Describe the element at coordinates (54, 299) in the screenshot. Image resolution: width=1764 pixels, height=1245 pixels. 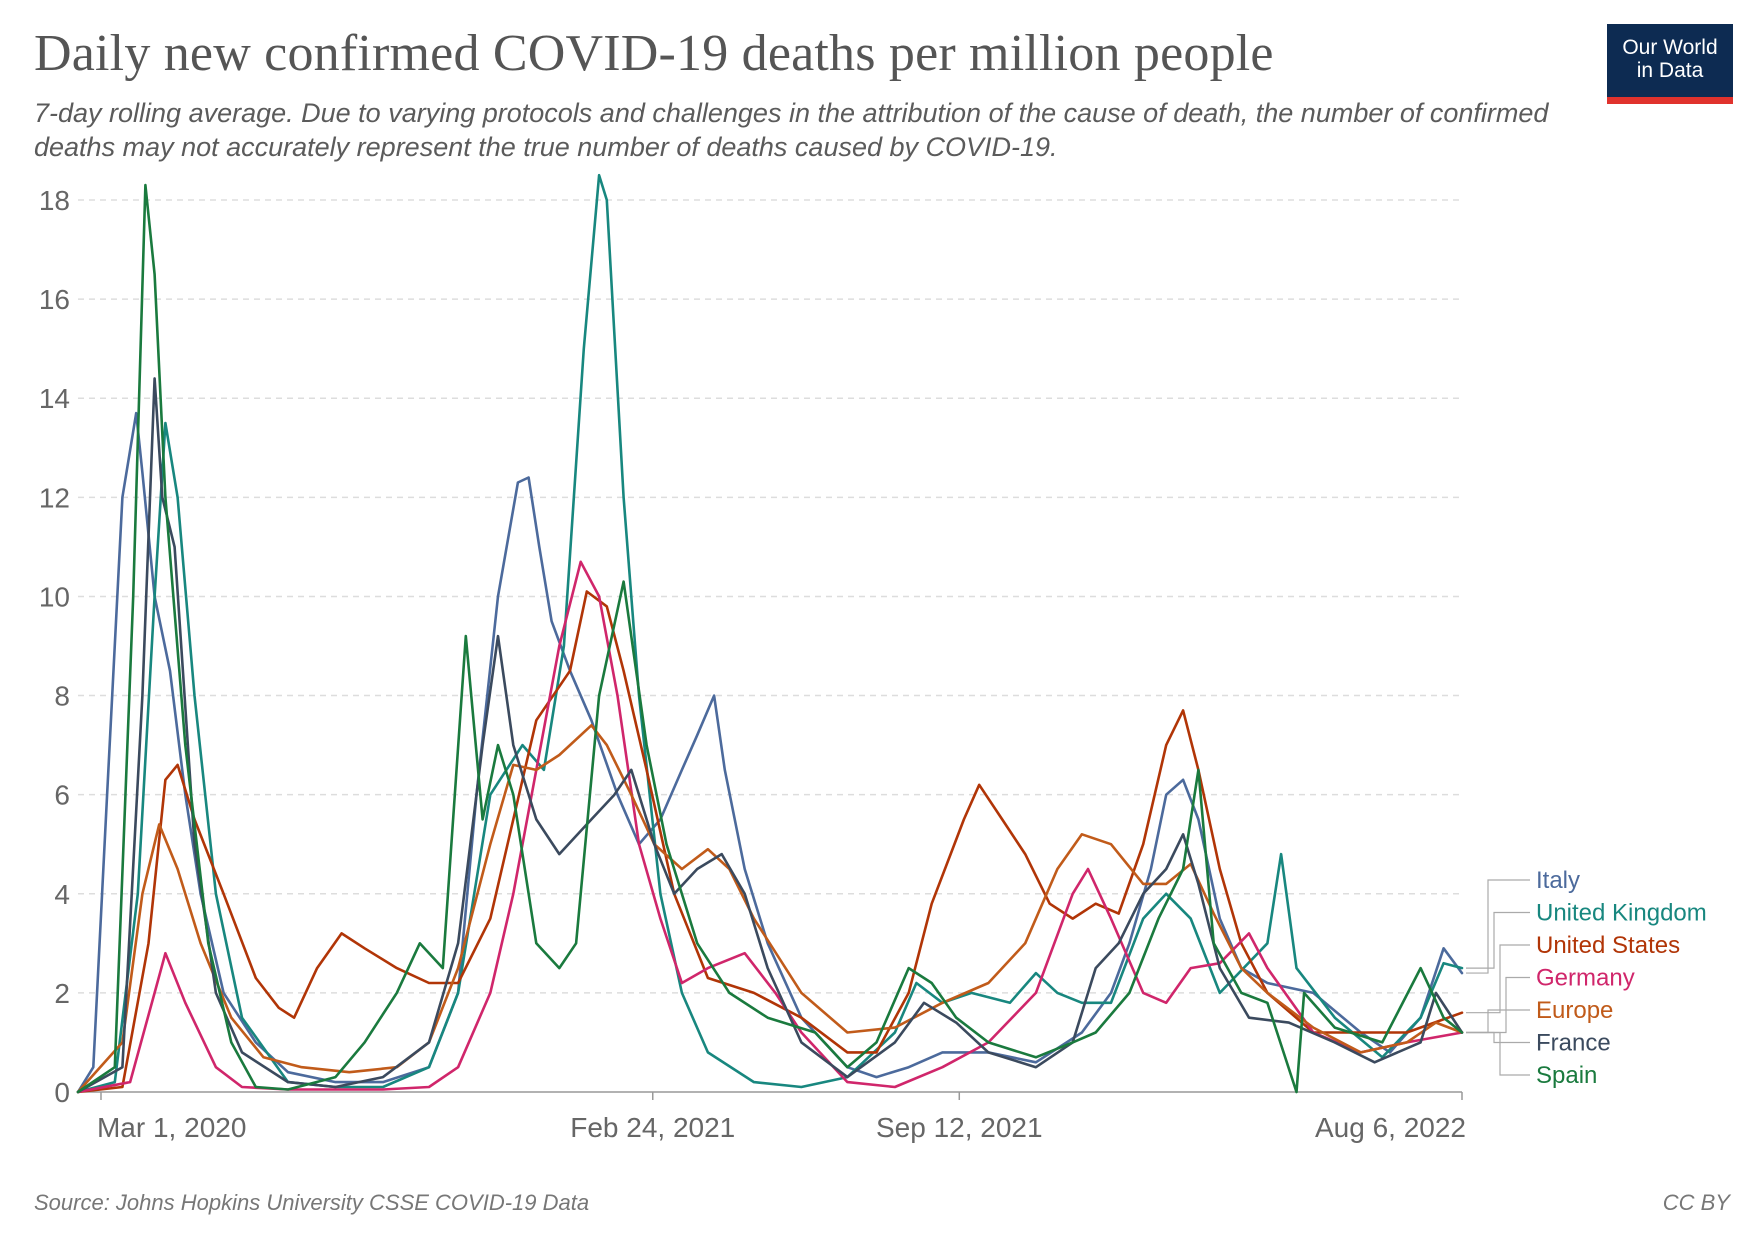
I see `y-tick-label: 16` at that location.